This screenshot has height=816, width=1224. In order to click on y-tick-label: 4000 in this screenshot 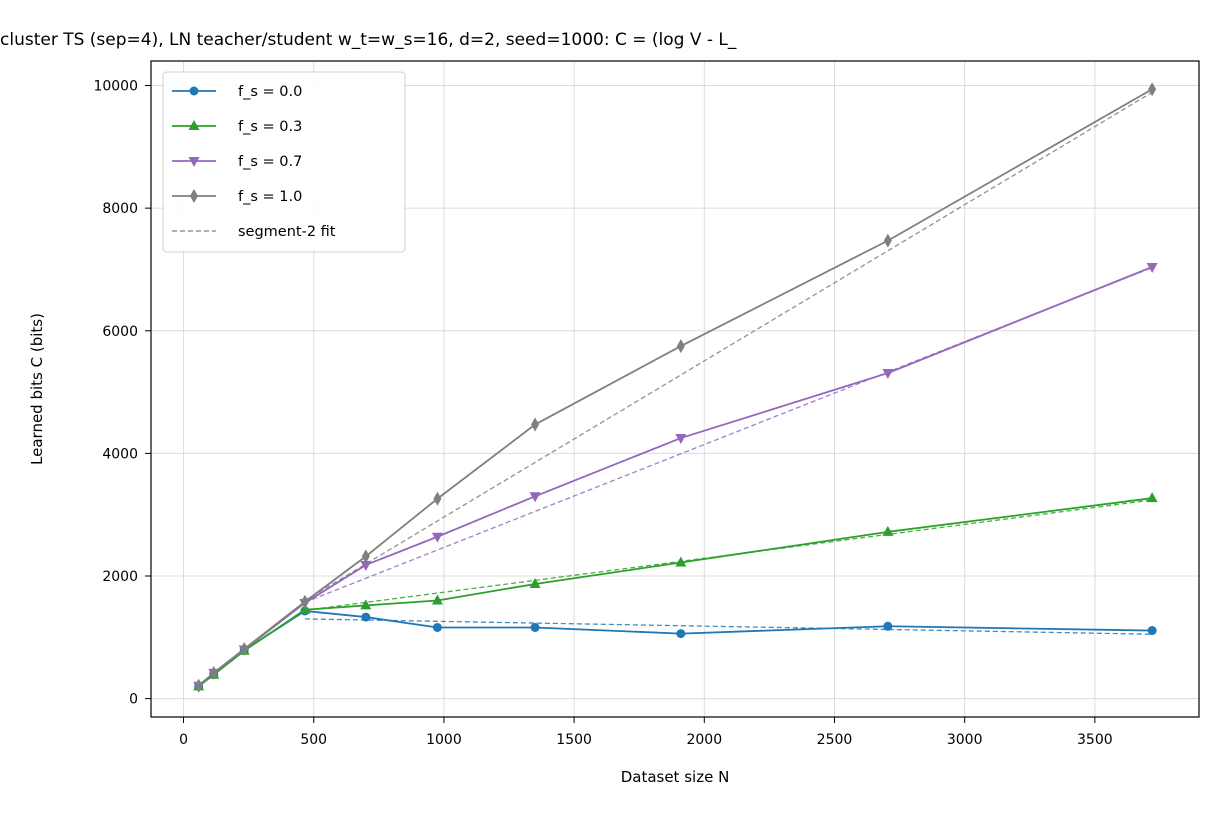, I will do `click(120, 454)`.